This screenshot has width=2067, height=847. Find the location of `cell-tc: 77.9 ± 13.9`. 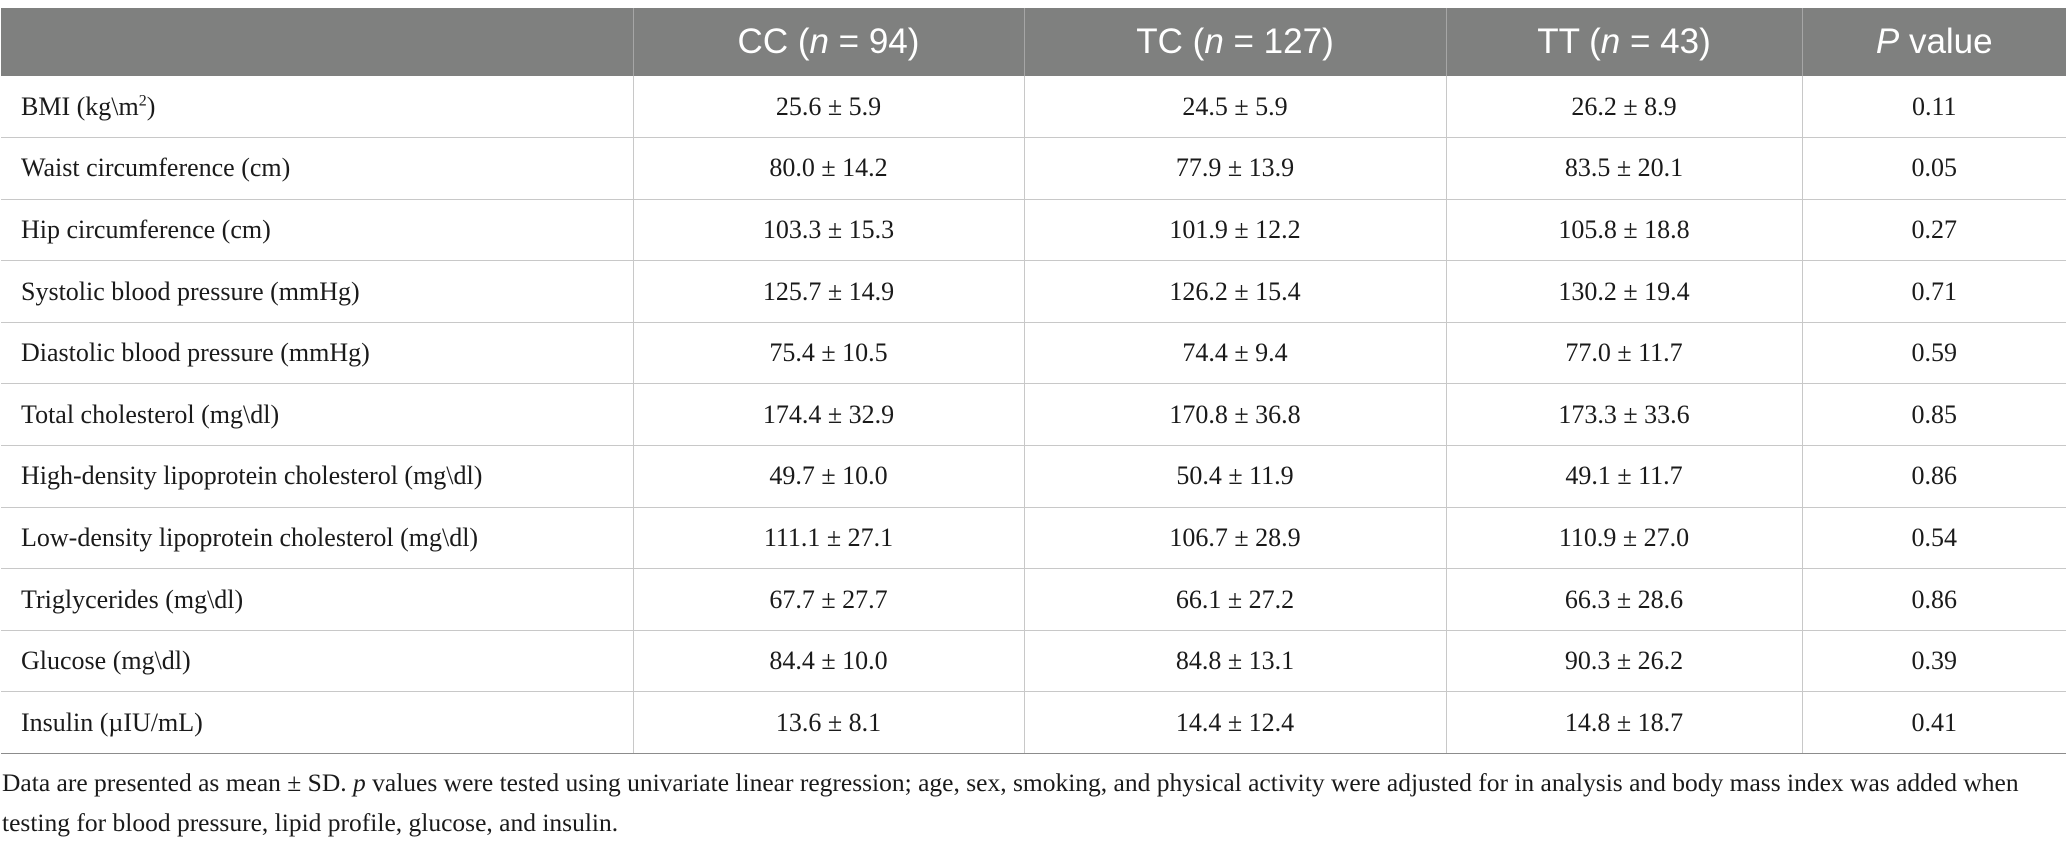

cell-tc: 77.9 ± 13.9 is located at coordinates (1234, 168).